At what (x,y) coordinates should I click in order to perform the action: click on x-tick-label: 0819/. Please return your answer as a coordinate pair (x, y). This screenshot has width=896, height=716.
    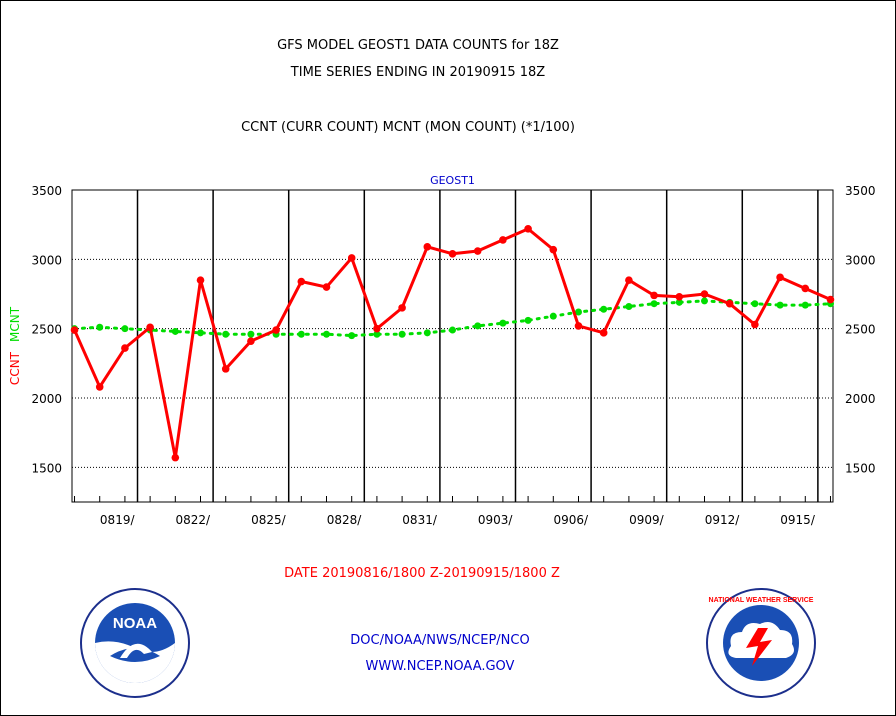
    Looking at the image, I should click on (118, 520).